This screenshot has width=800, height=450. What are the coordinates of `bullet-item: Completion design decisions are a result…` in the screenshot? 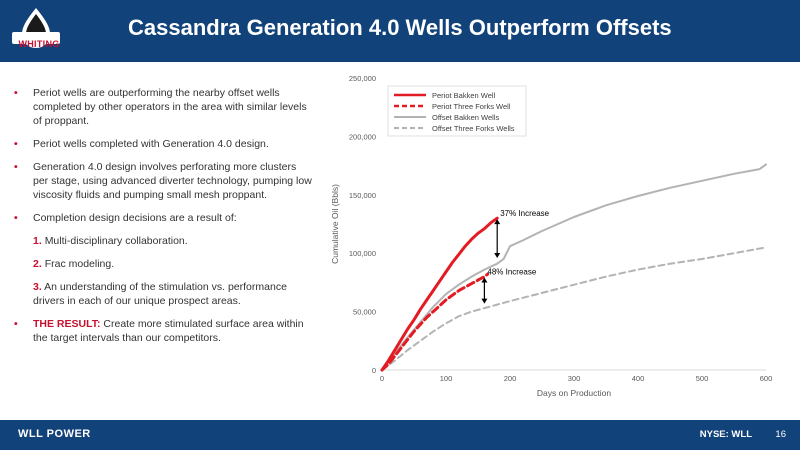 It's located at (164, 218).